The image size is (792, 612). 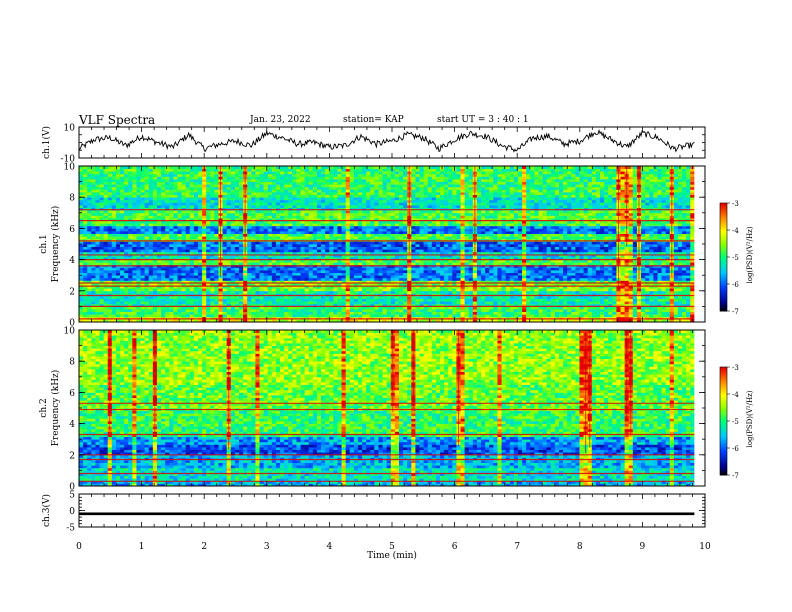 What do you see at coordinates (267, 547) in the screenshot?
I see `x-tick-label: 3` at bounding box center [267, 547].